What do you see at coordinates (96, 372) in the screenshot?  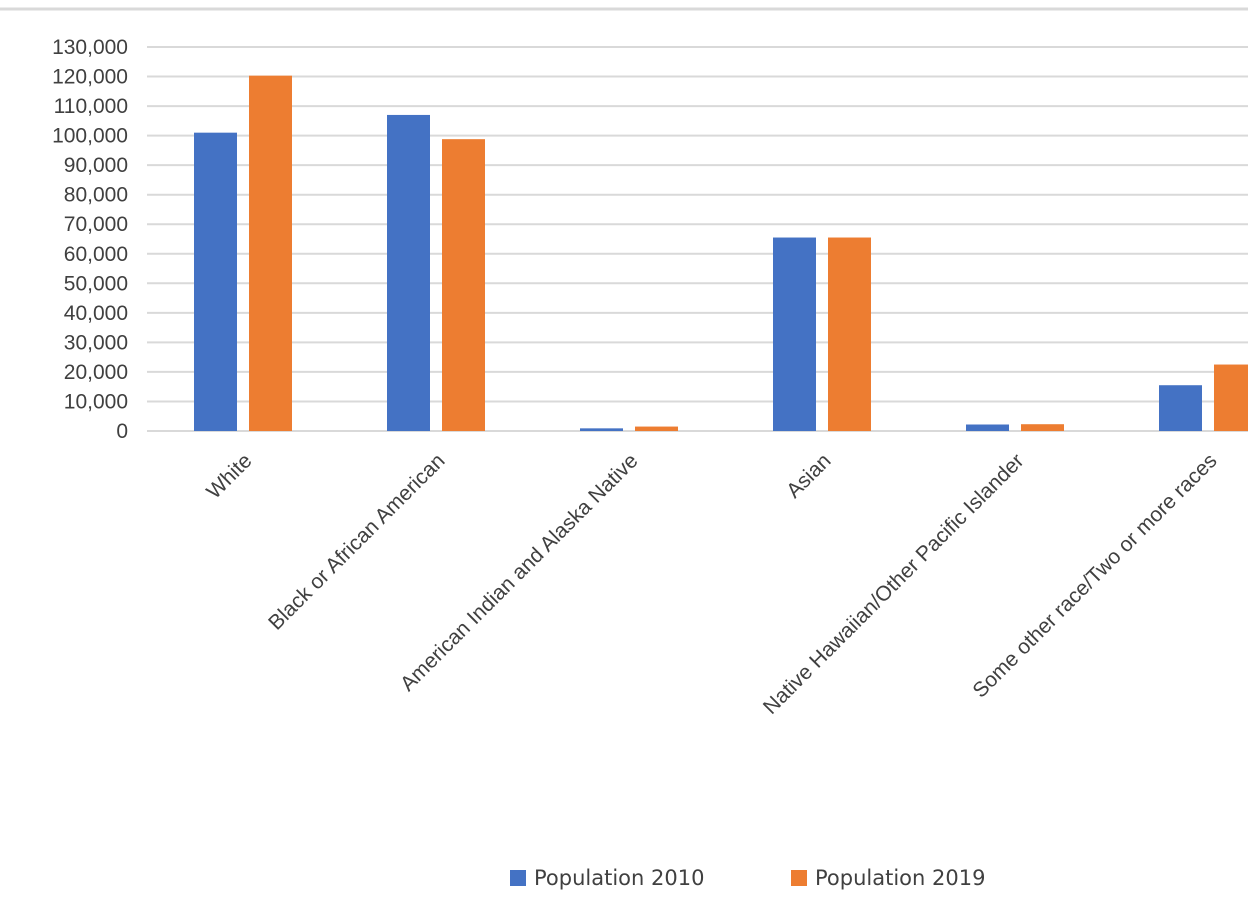 I see `y-tick-label: 20,000` at bounding box center [96, 372].